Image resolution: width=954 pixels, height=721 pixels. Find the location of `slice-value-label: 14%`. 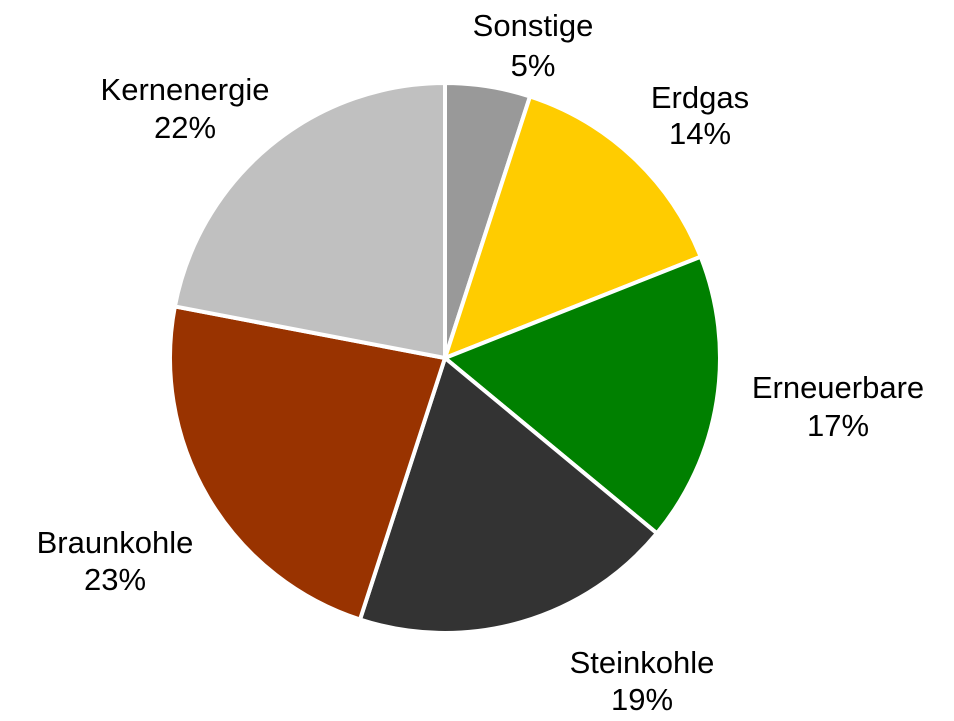

slice-value-label: 14% is located at coordinates (700, 133).